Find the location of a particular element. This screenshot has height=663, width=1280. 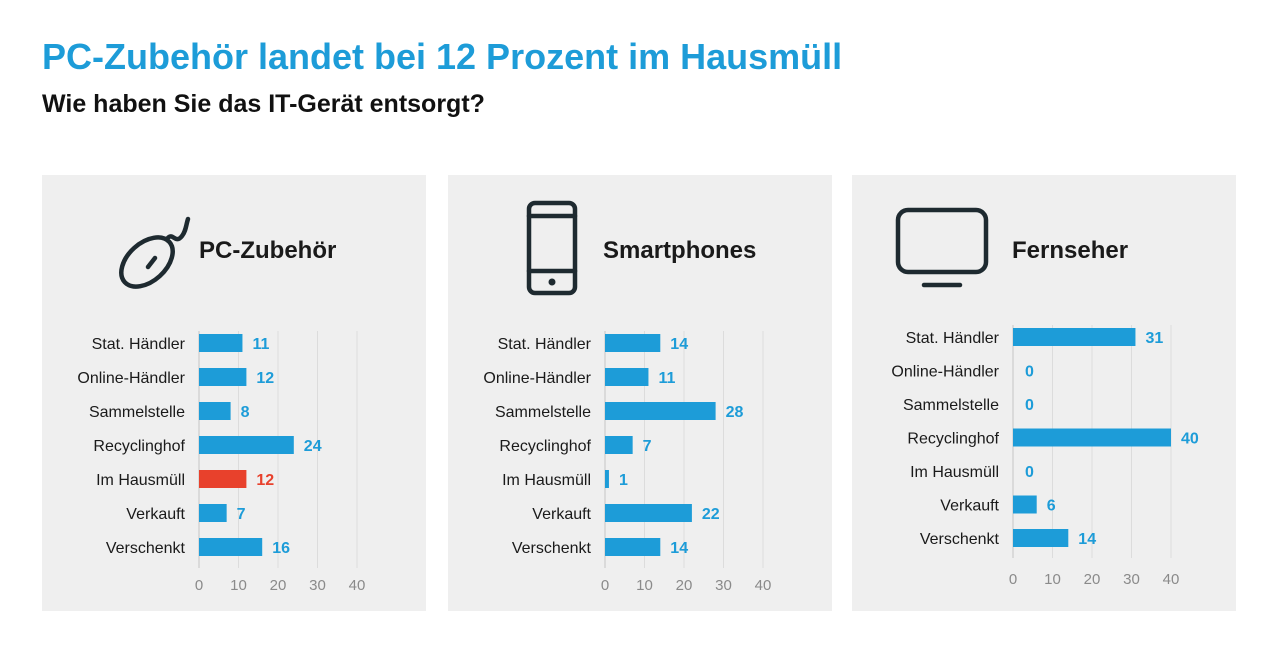

smartphone-icon is located at coordinates (552, 248).